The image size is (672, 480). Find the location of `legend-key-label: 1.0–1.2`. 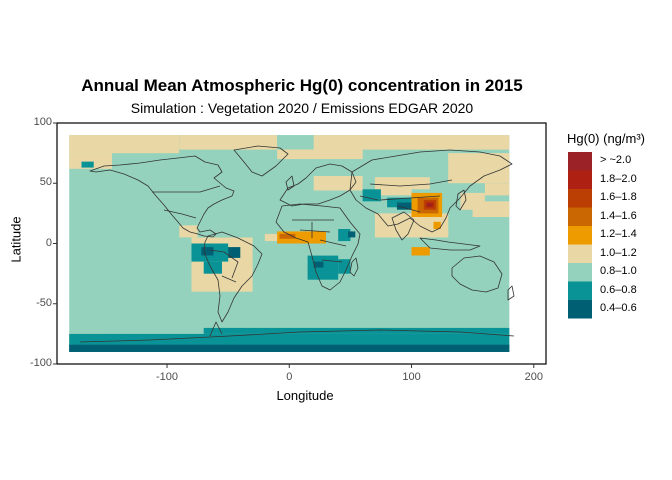

legend-key-label: 1.0–1.2 is located at coordinates (618, 252).